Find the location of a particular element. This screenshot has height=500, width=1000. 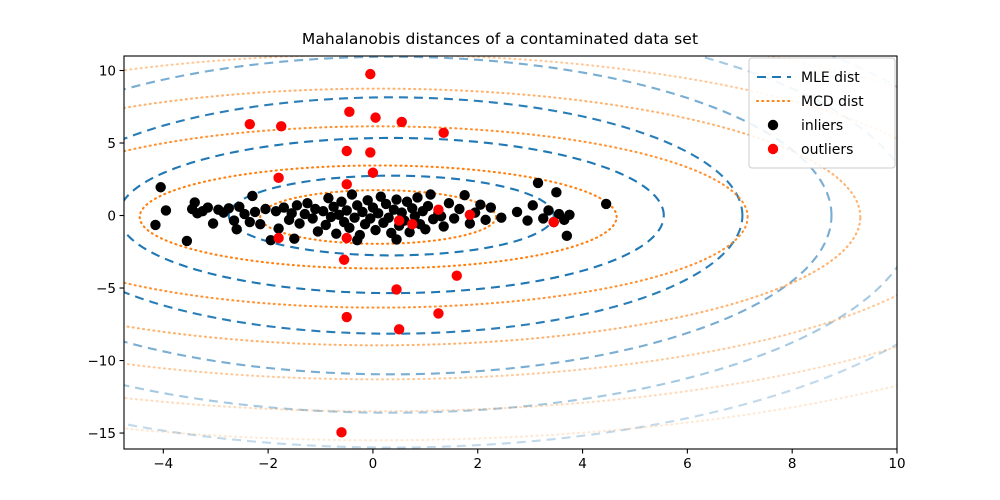

legend-entry-mcd-dist: MCD dist is located at coordinates (809, 102).